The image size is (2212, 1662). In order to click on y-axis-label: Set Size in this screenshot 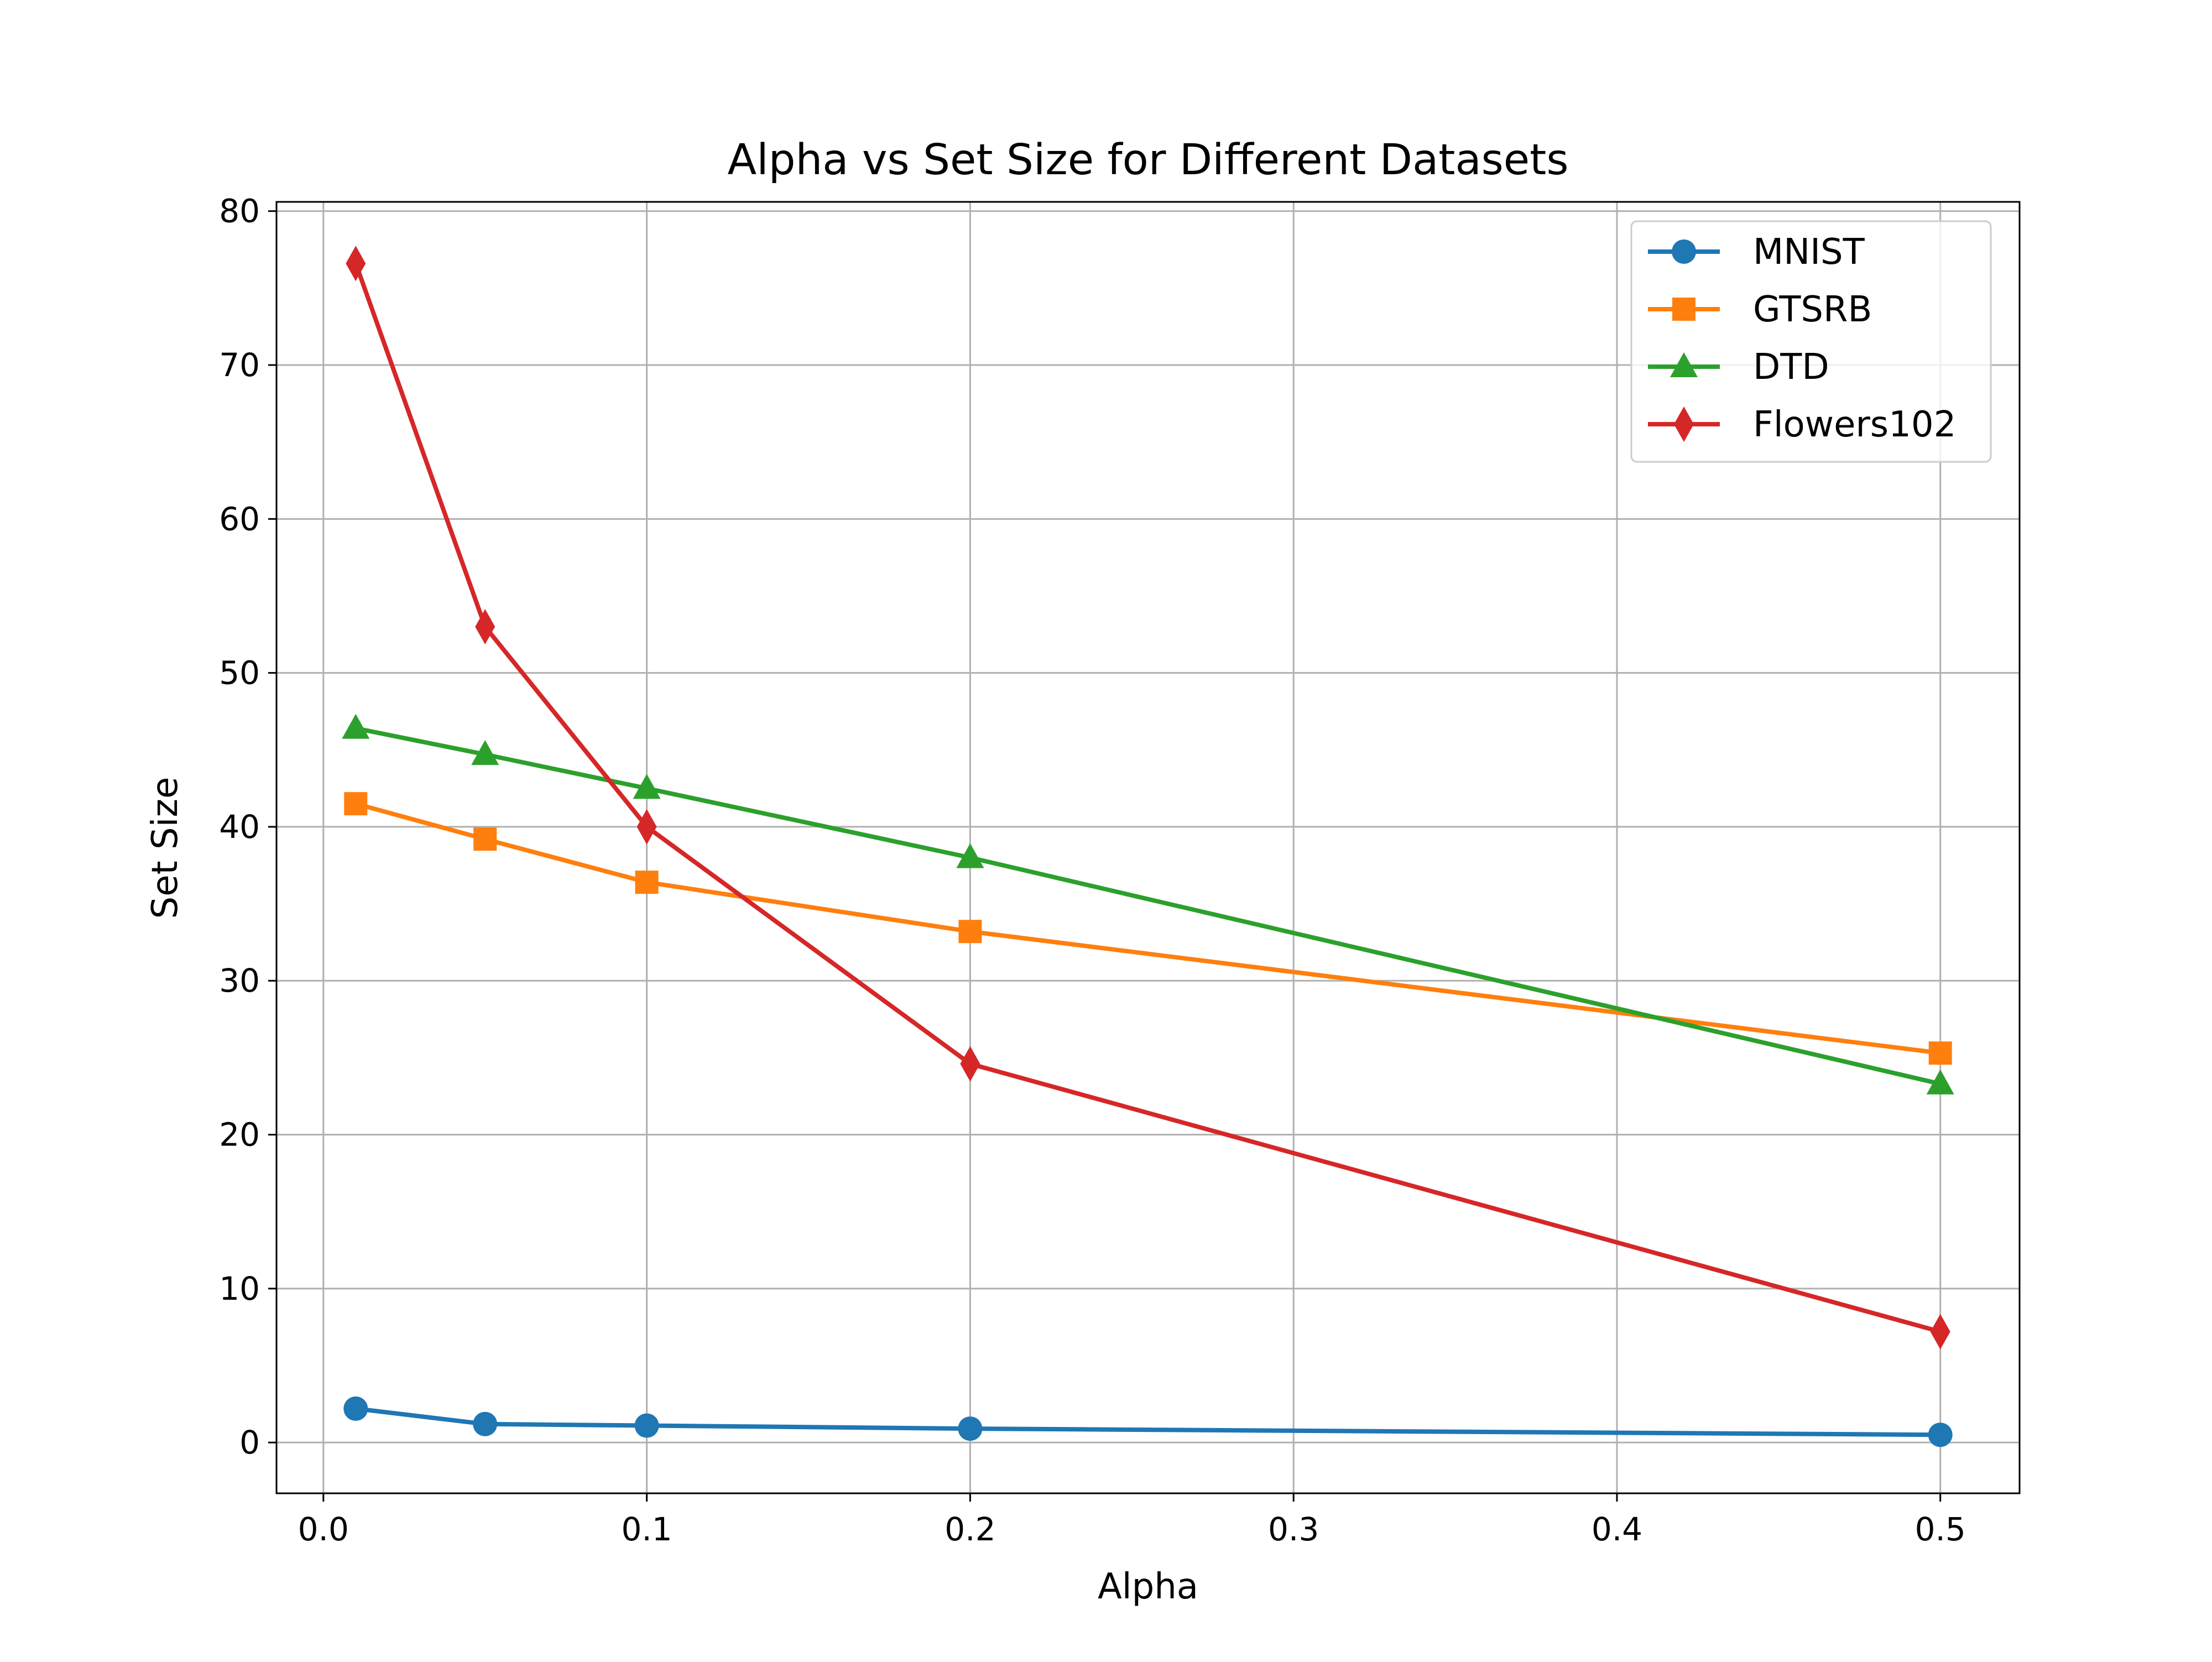, I will do `click(166, 848)`.